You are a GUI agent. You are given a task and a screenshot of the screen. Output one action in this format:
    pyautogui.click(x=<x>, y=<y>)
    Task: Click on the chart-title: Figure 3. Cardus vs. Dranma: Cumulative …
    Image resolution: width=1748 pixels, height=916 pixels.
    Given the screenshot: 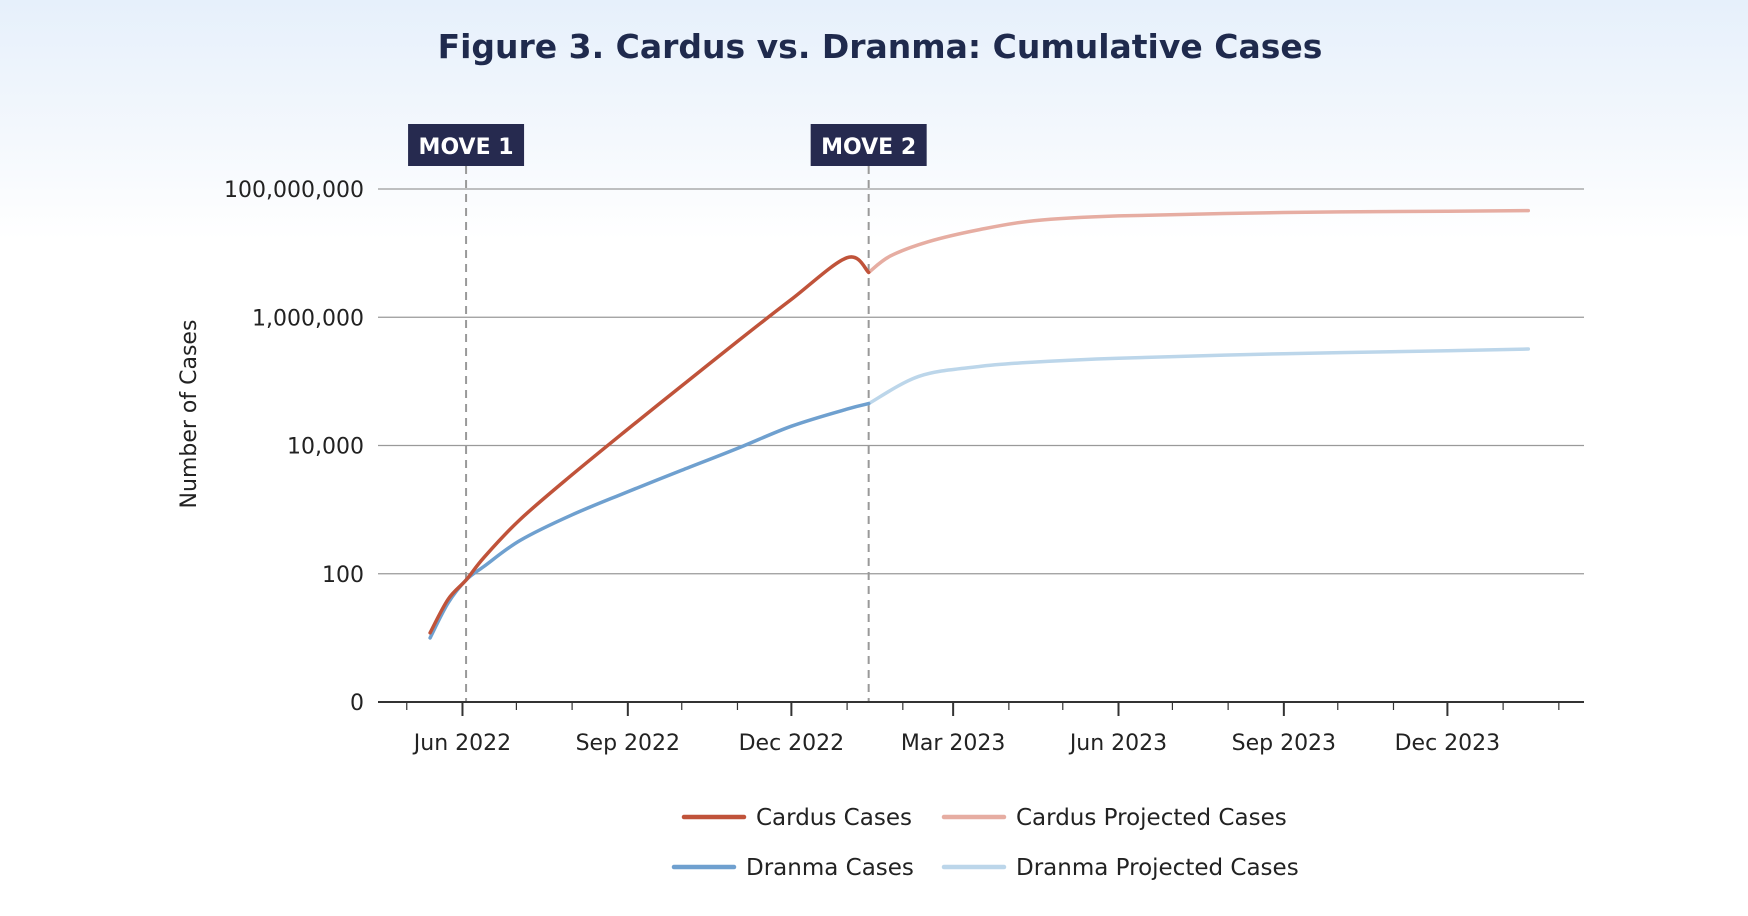 What is the action you would take?
    pyautogui.click(x=880, y=46)
    